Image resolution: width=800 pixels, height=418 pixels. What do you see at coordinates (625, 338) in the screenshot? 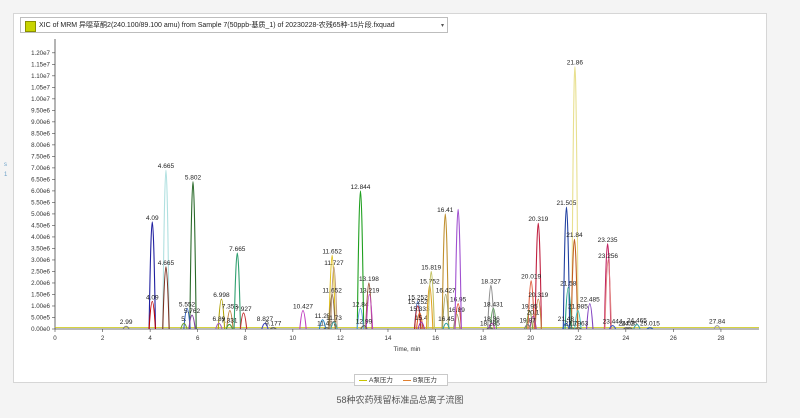
I see `x-tick-label: 24` at bounding box center [625, 338].